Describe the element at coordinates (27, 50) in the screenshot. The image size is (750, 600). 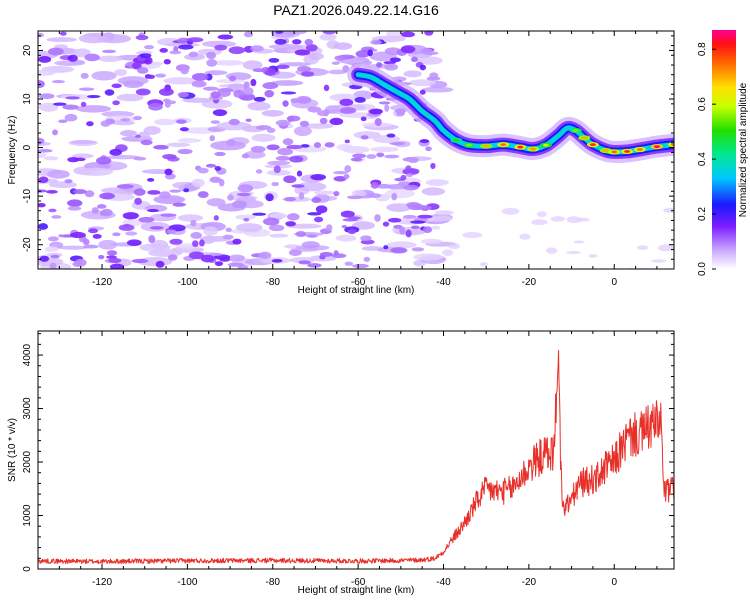
I see `y-tick-label: 20` at that location.